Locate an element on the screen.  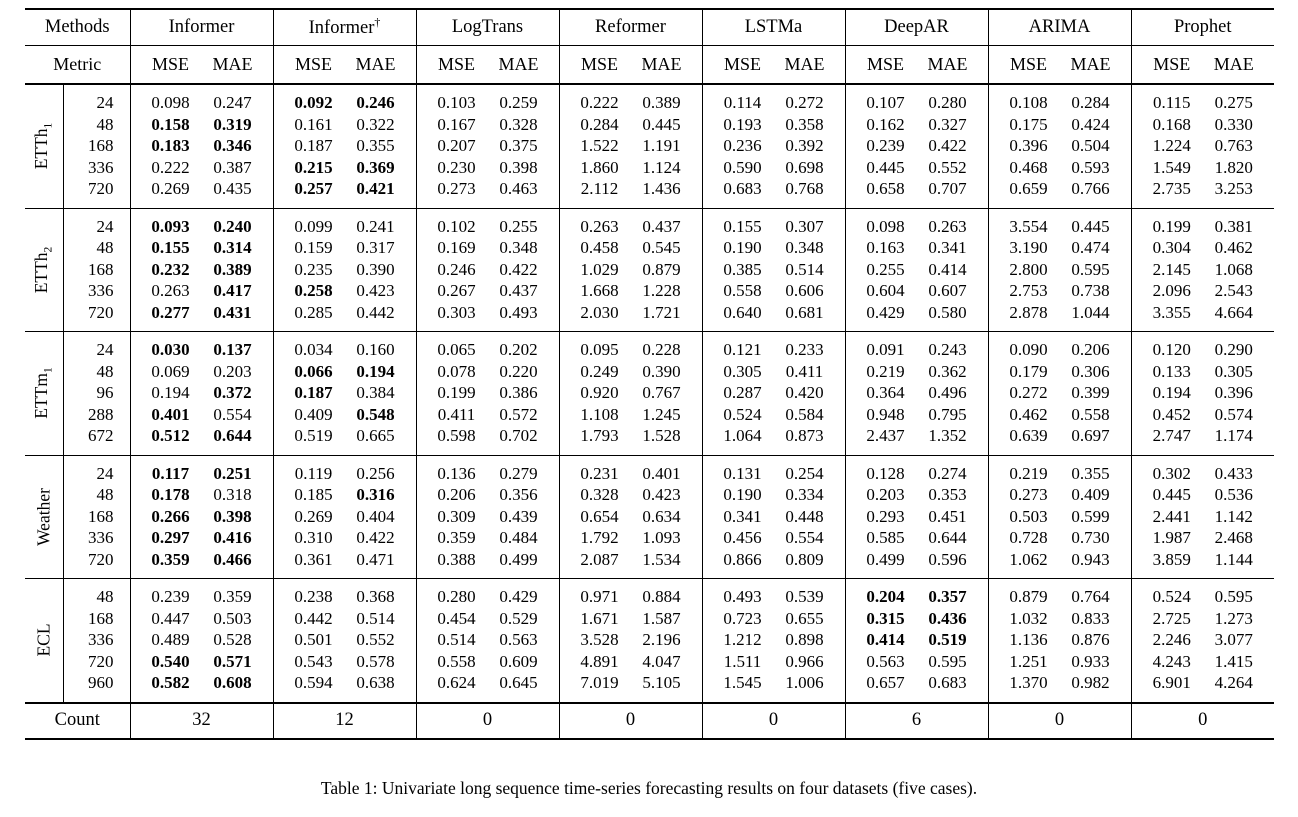
value-cell-lstma-ettm1-288: 0.524 0.584 is located at coordinates (773, 414).